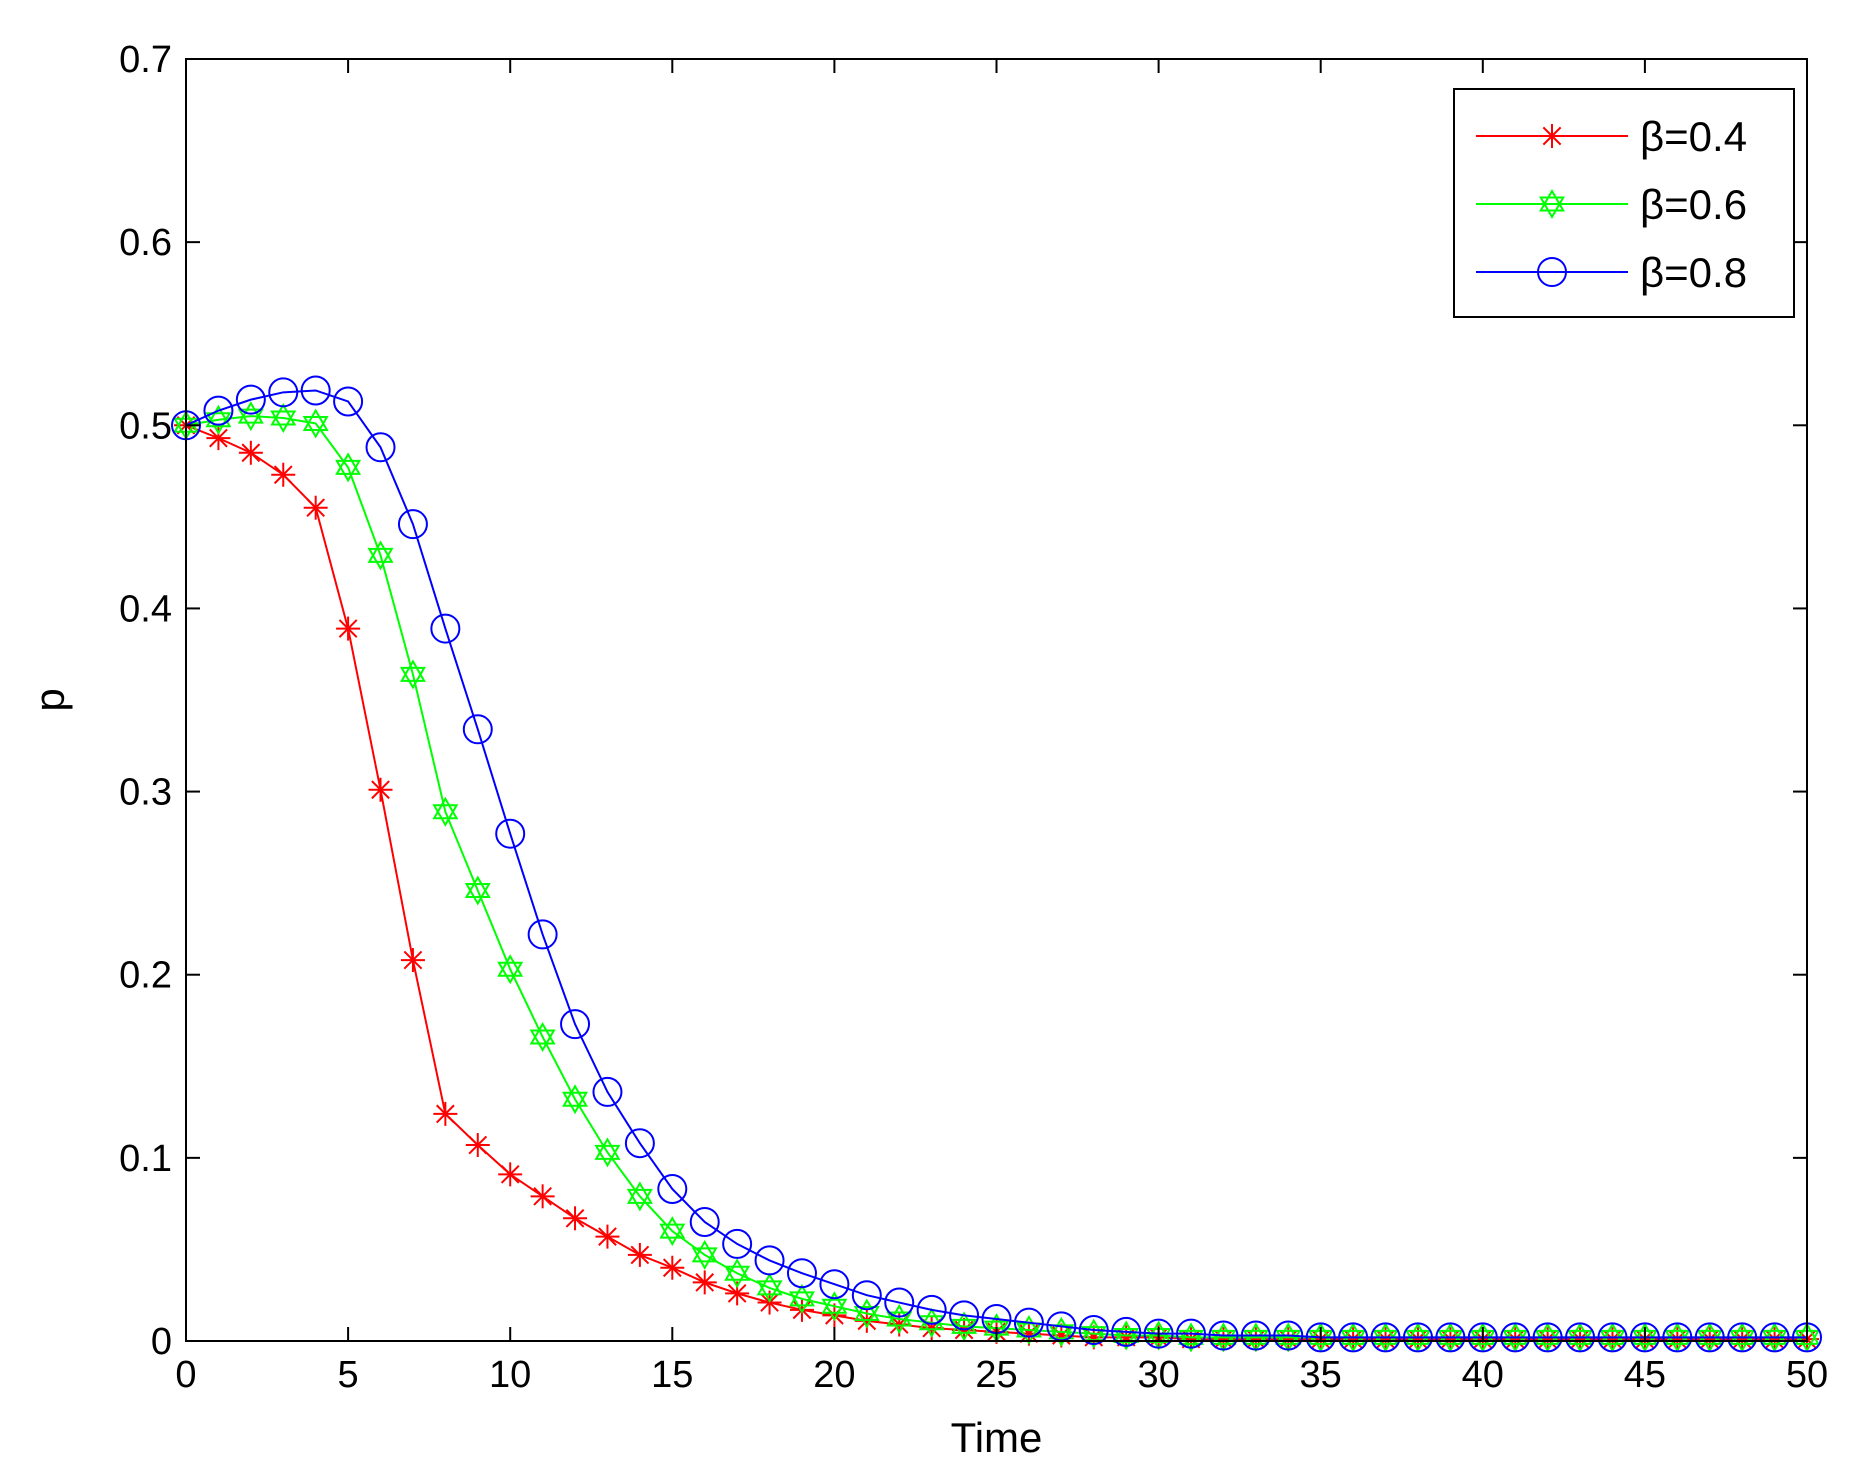 The width and height of the screenshot is (1855, 1477). What do you see at coordinates (145, 793) in the screenshot?
I see `y-tick-label: 0.3` at bounding box center [145, 793].